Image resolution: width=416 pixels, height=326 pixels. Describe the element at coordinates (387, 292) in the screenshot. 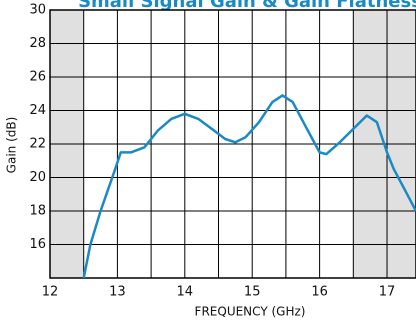

I see `x-tick-label: 17` at that location.